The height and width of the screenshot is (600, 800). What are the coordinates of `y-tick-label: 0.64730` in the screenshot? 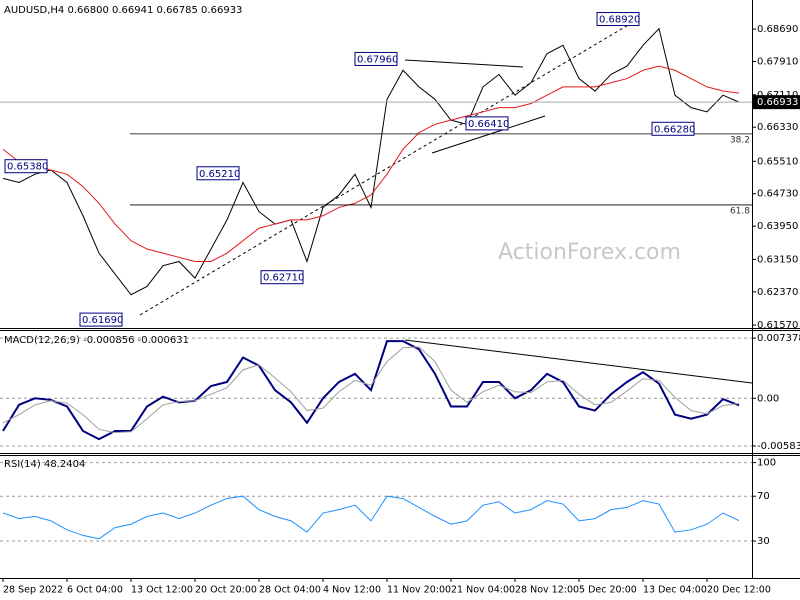 It's located at (777, 194).